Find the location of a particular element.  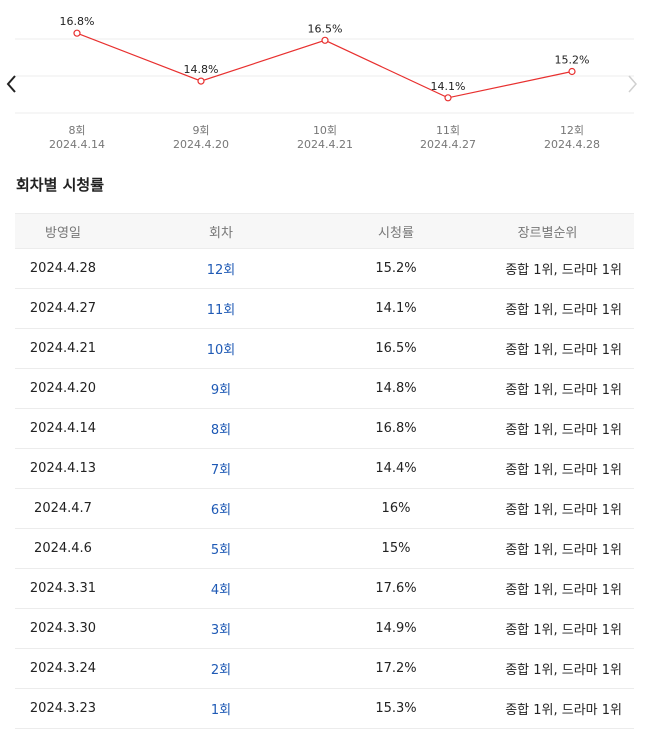

row-date: 2024.3.30 is located at coordinates (63, 628).